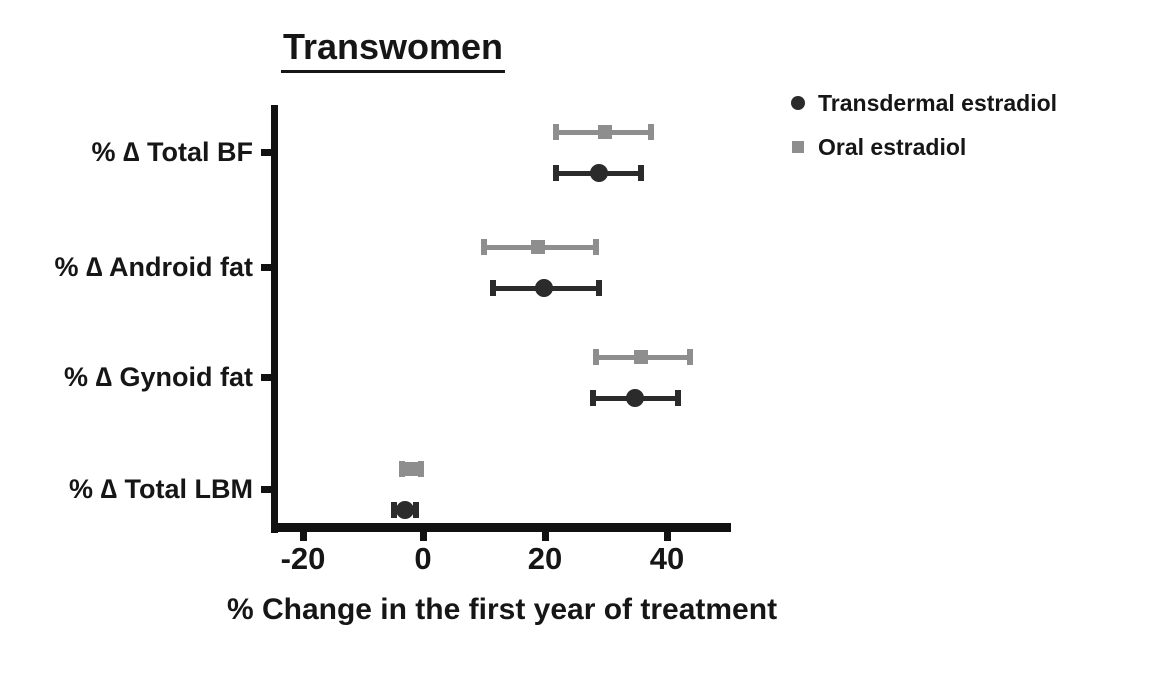  I want to click on errorbar-transdermal-estradiol-gynoid-fat-cap-high, so click(677, 398).